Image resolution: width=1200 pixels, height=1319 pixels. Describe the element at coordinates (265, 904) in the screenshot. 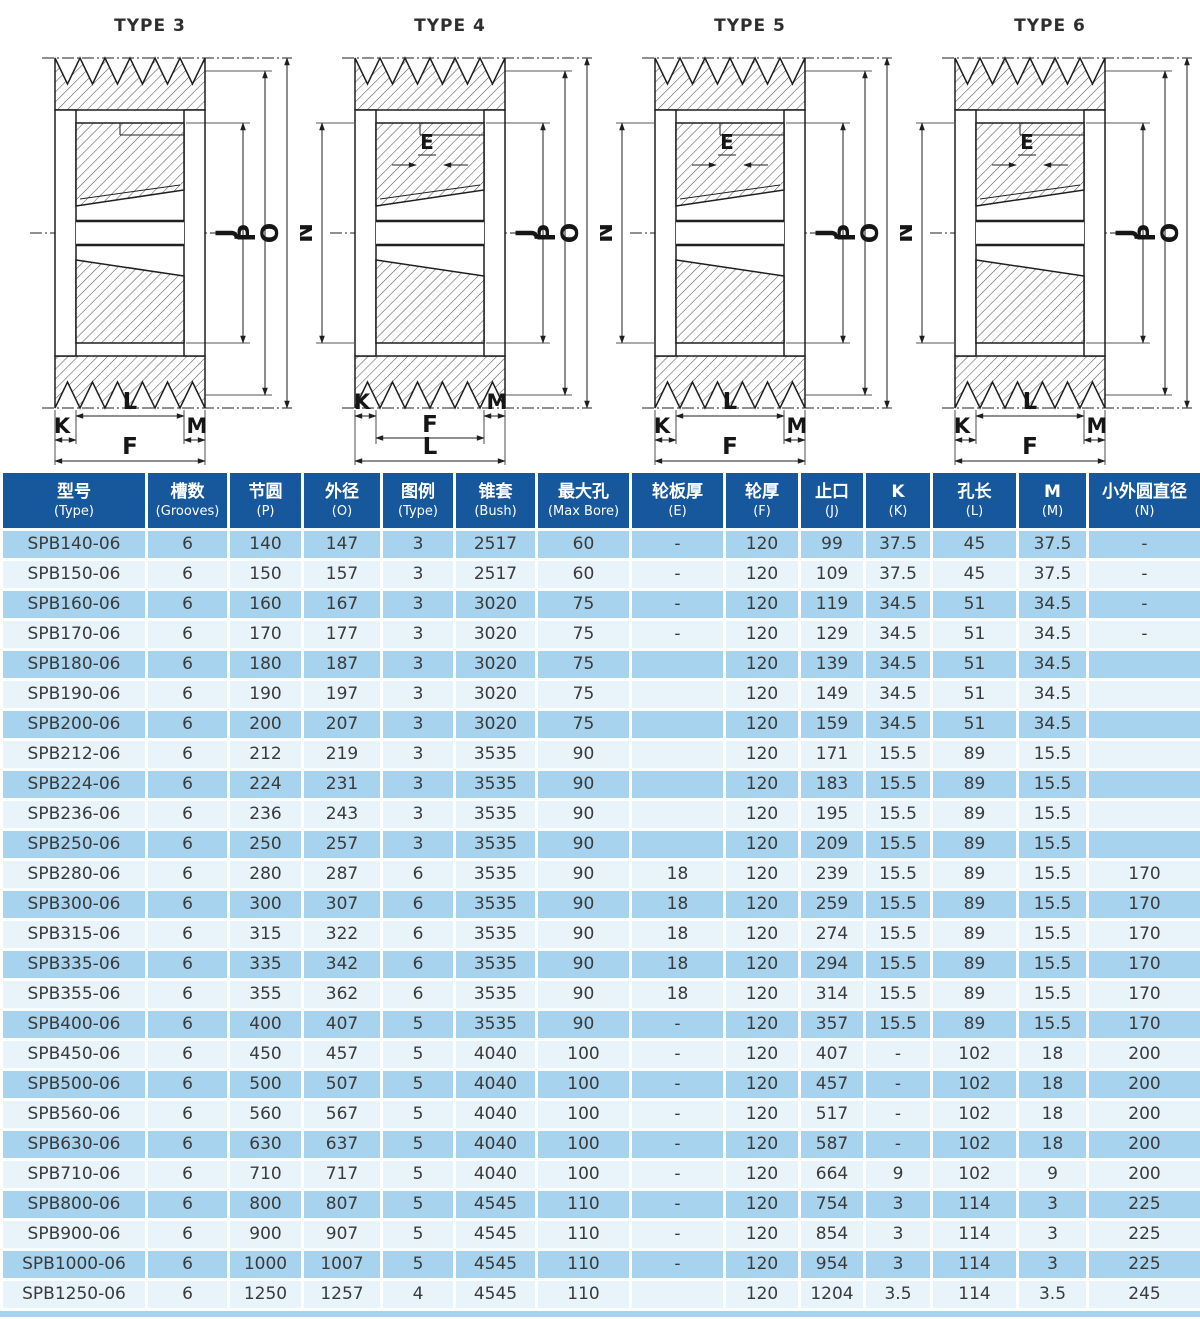

I see `table-cell: 300` at that location.